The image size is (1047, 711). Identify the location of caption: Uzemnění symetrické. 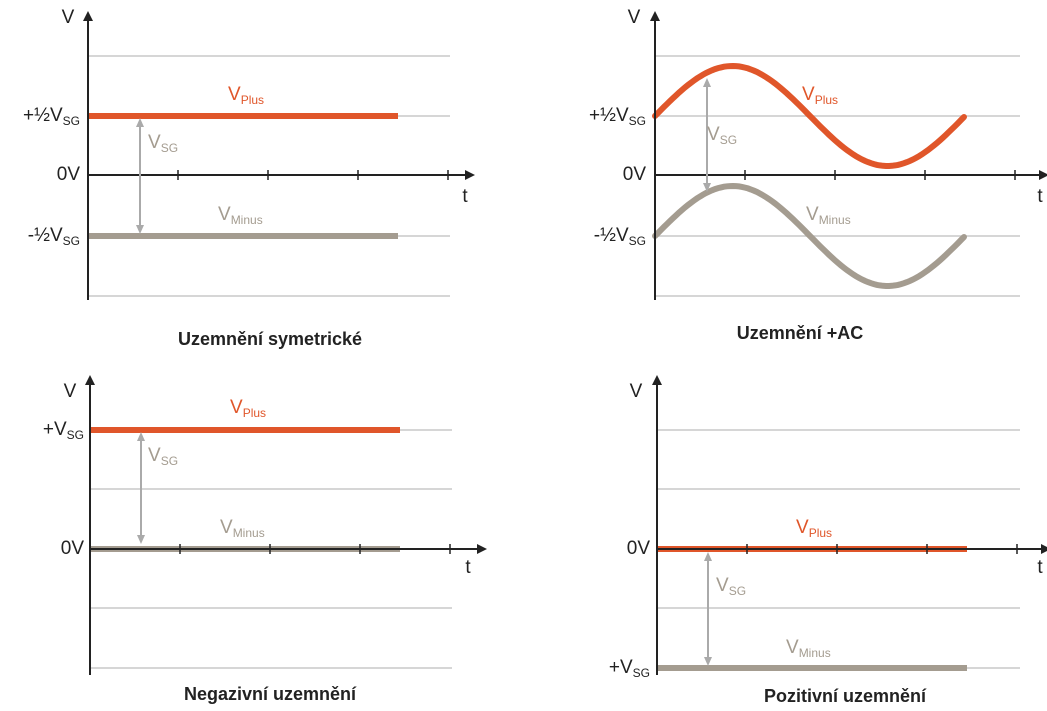
(270, 339).